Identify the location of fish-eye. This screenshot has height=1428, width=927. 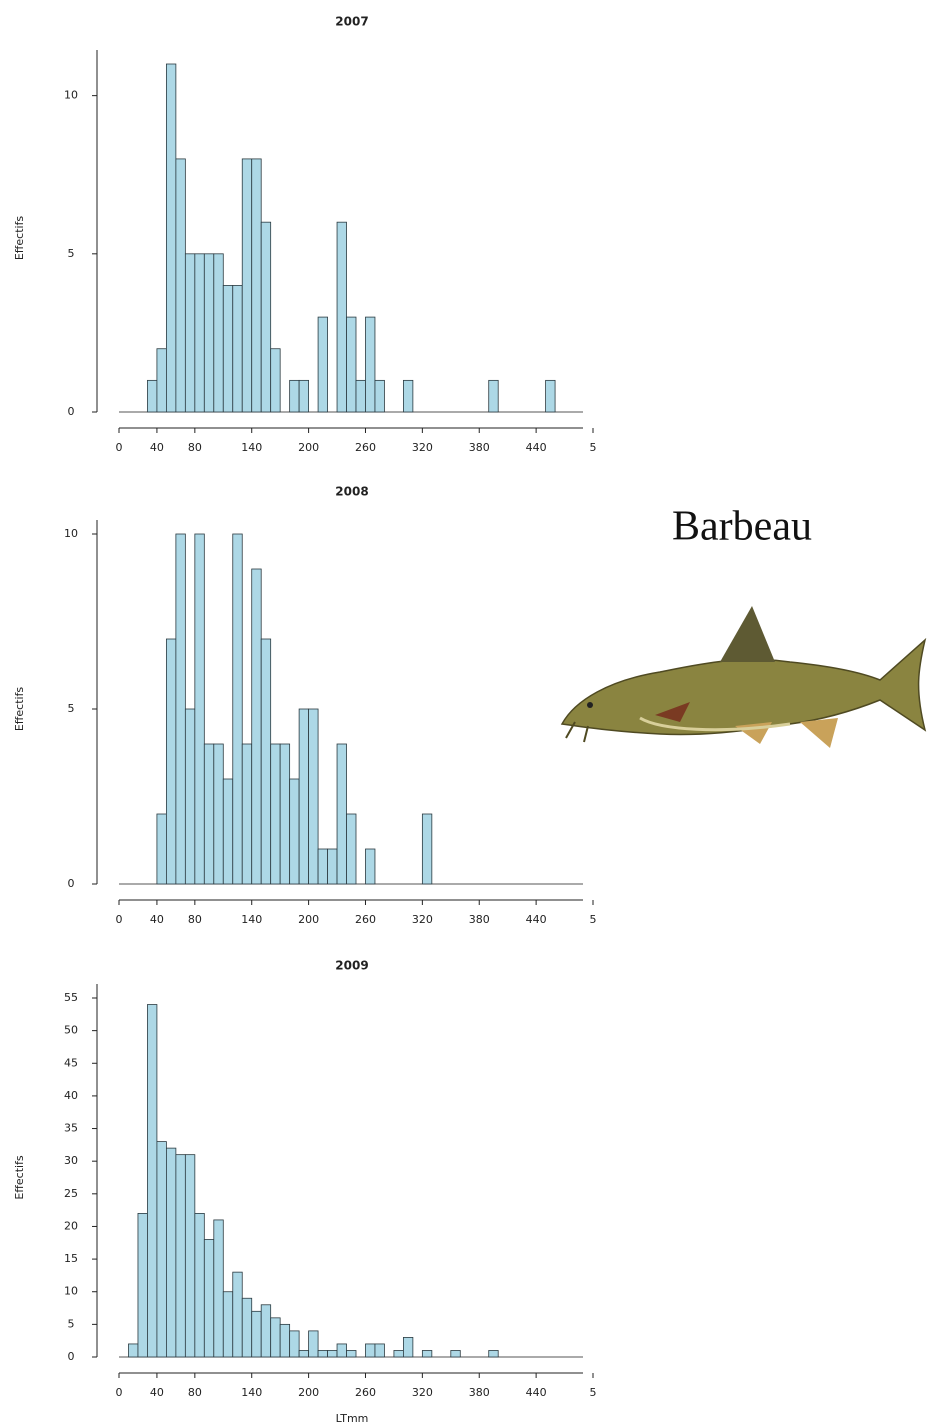
(590, 705).